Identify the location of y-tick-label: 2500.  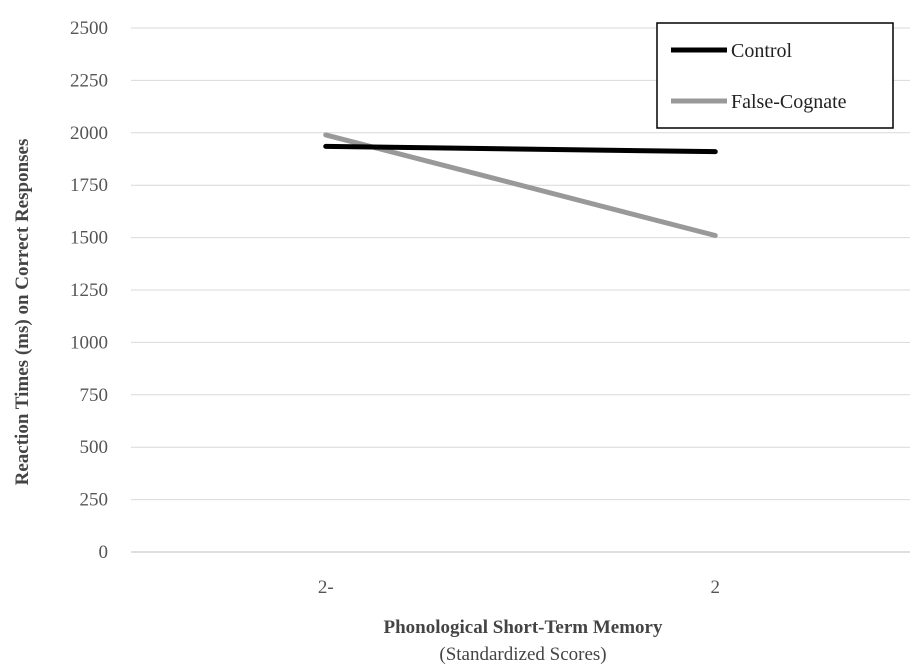
(89, 28).